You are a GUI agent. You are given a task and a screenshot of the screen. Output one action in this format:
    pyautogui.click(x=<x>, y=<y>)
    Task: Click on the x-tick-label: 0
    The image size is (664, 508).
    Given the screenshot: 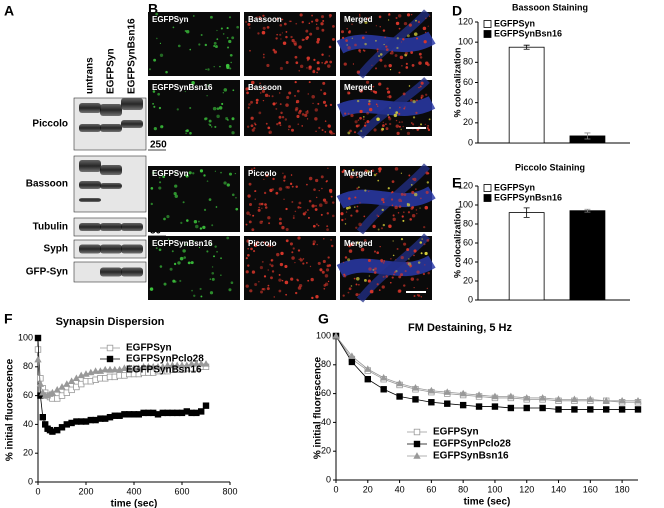 What is the action you would take?
    pyautogui.click(x=37, y=491)
    